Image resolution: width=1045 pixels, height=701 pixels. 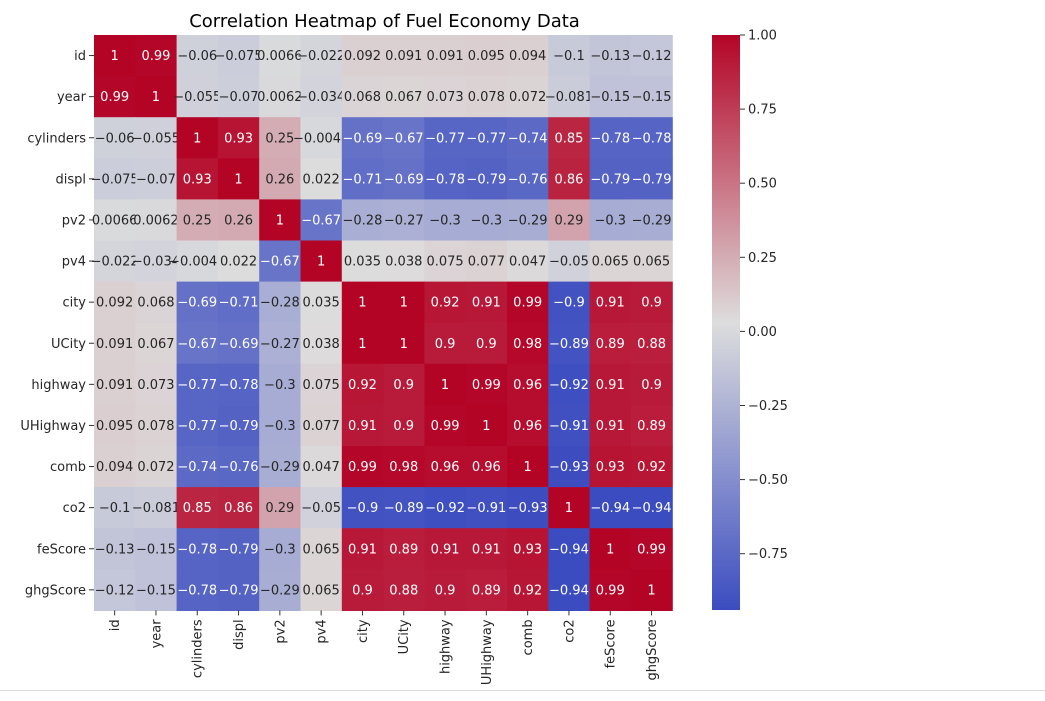 What do you see at coordinates (280, 97) in the screenshot?
I see `cell-value-label: 0.0062` at bounding box center [280, 97].